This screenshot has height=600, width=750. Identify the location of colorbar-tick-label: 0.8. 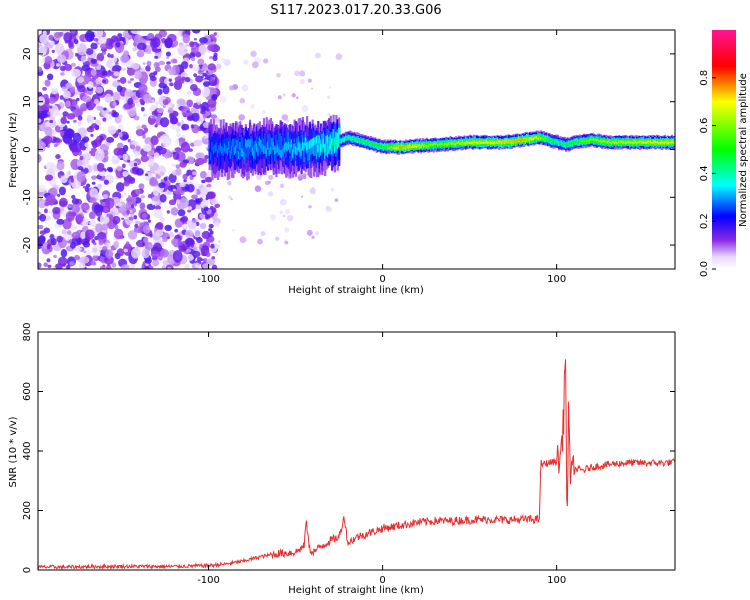
(704, 78).